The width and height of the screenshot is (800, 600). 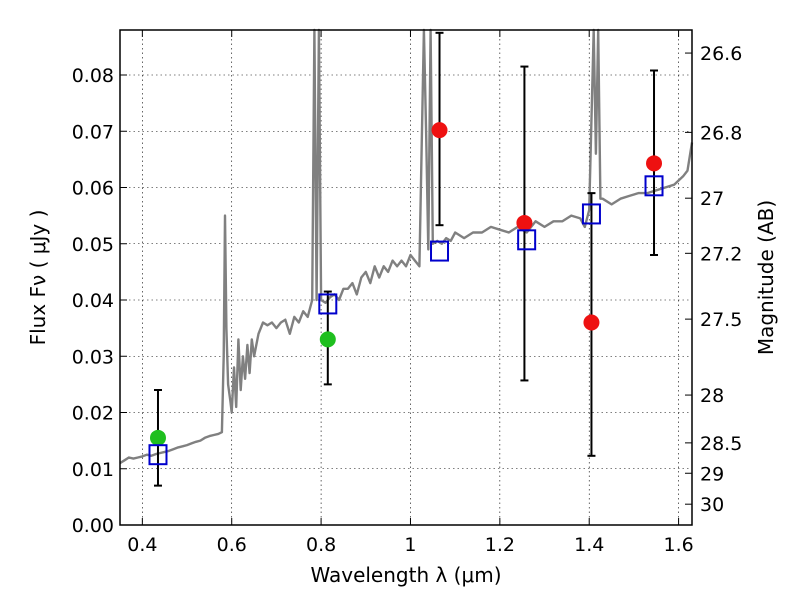 What do you see at coordinates (321, 545) in the screenshot?
I see `x-tick-label: 0.8` at bounding box center [321, 545].